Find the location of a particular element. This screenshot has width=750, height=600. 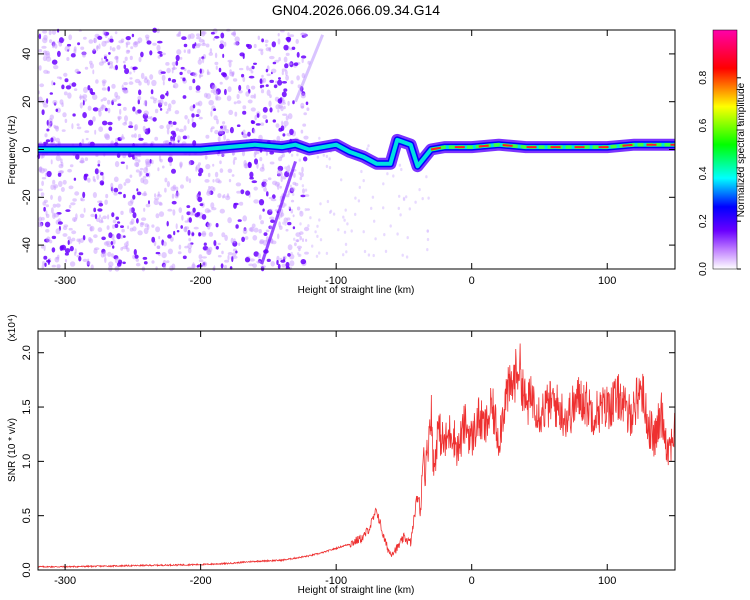

colorbar-tick-label: 0.2 is located at coordinates (703, 221).